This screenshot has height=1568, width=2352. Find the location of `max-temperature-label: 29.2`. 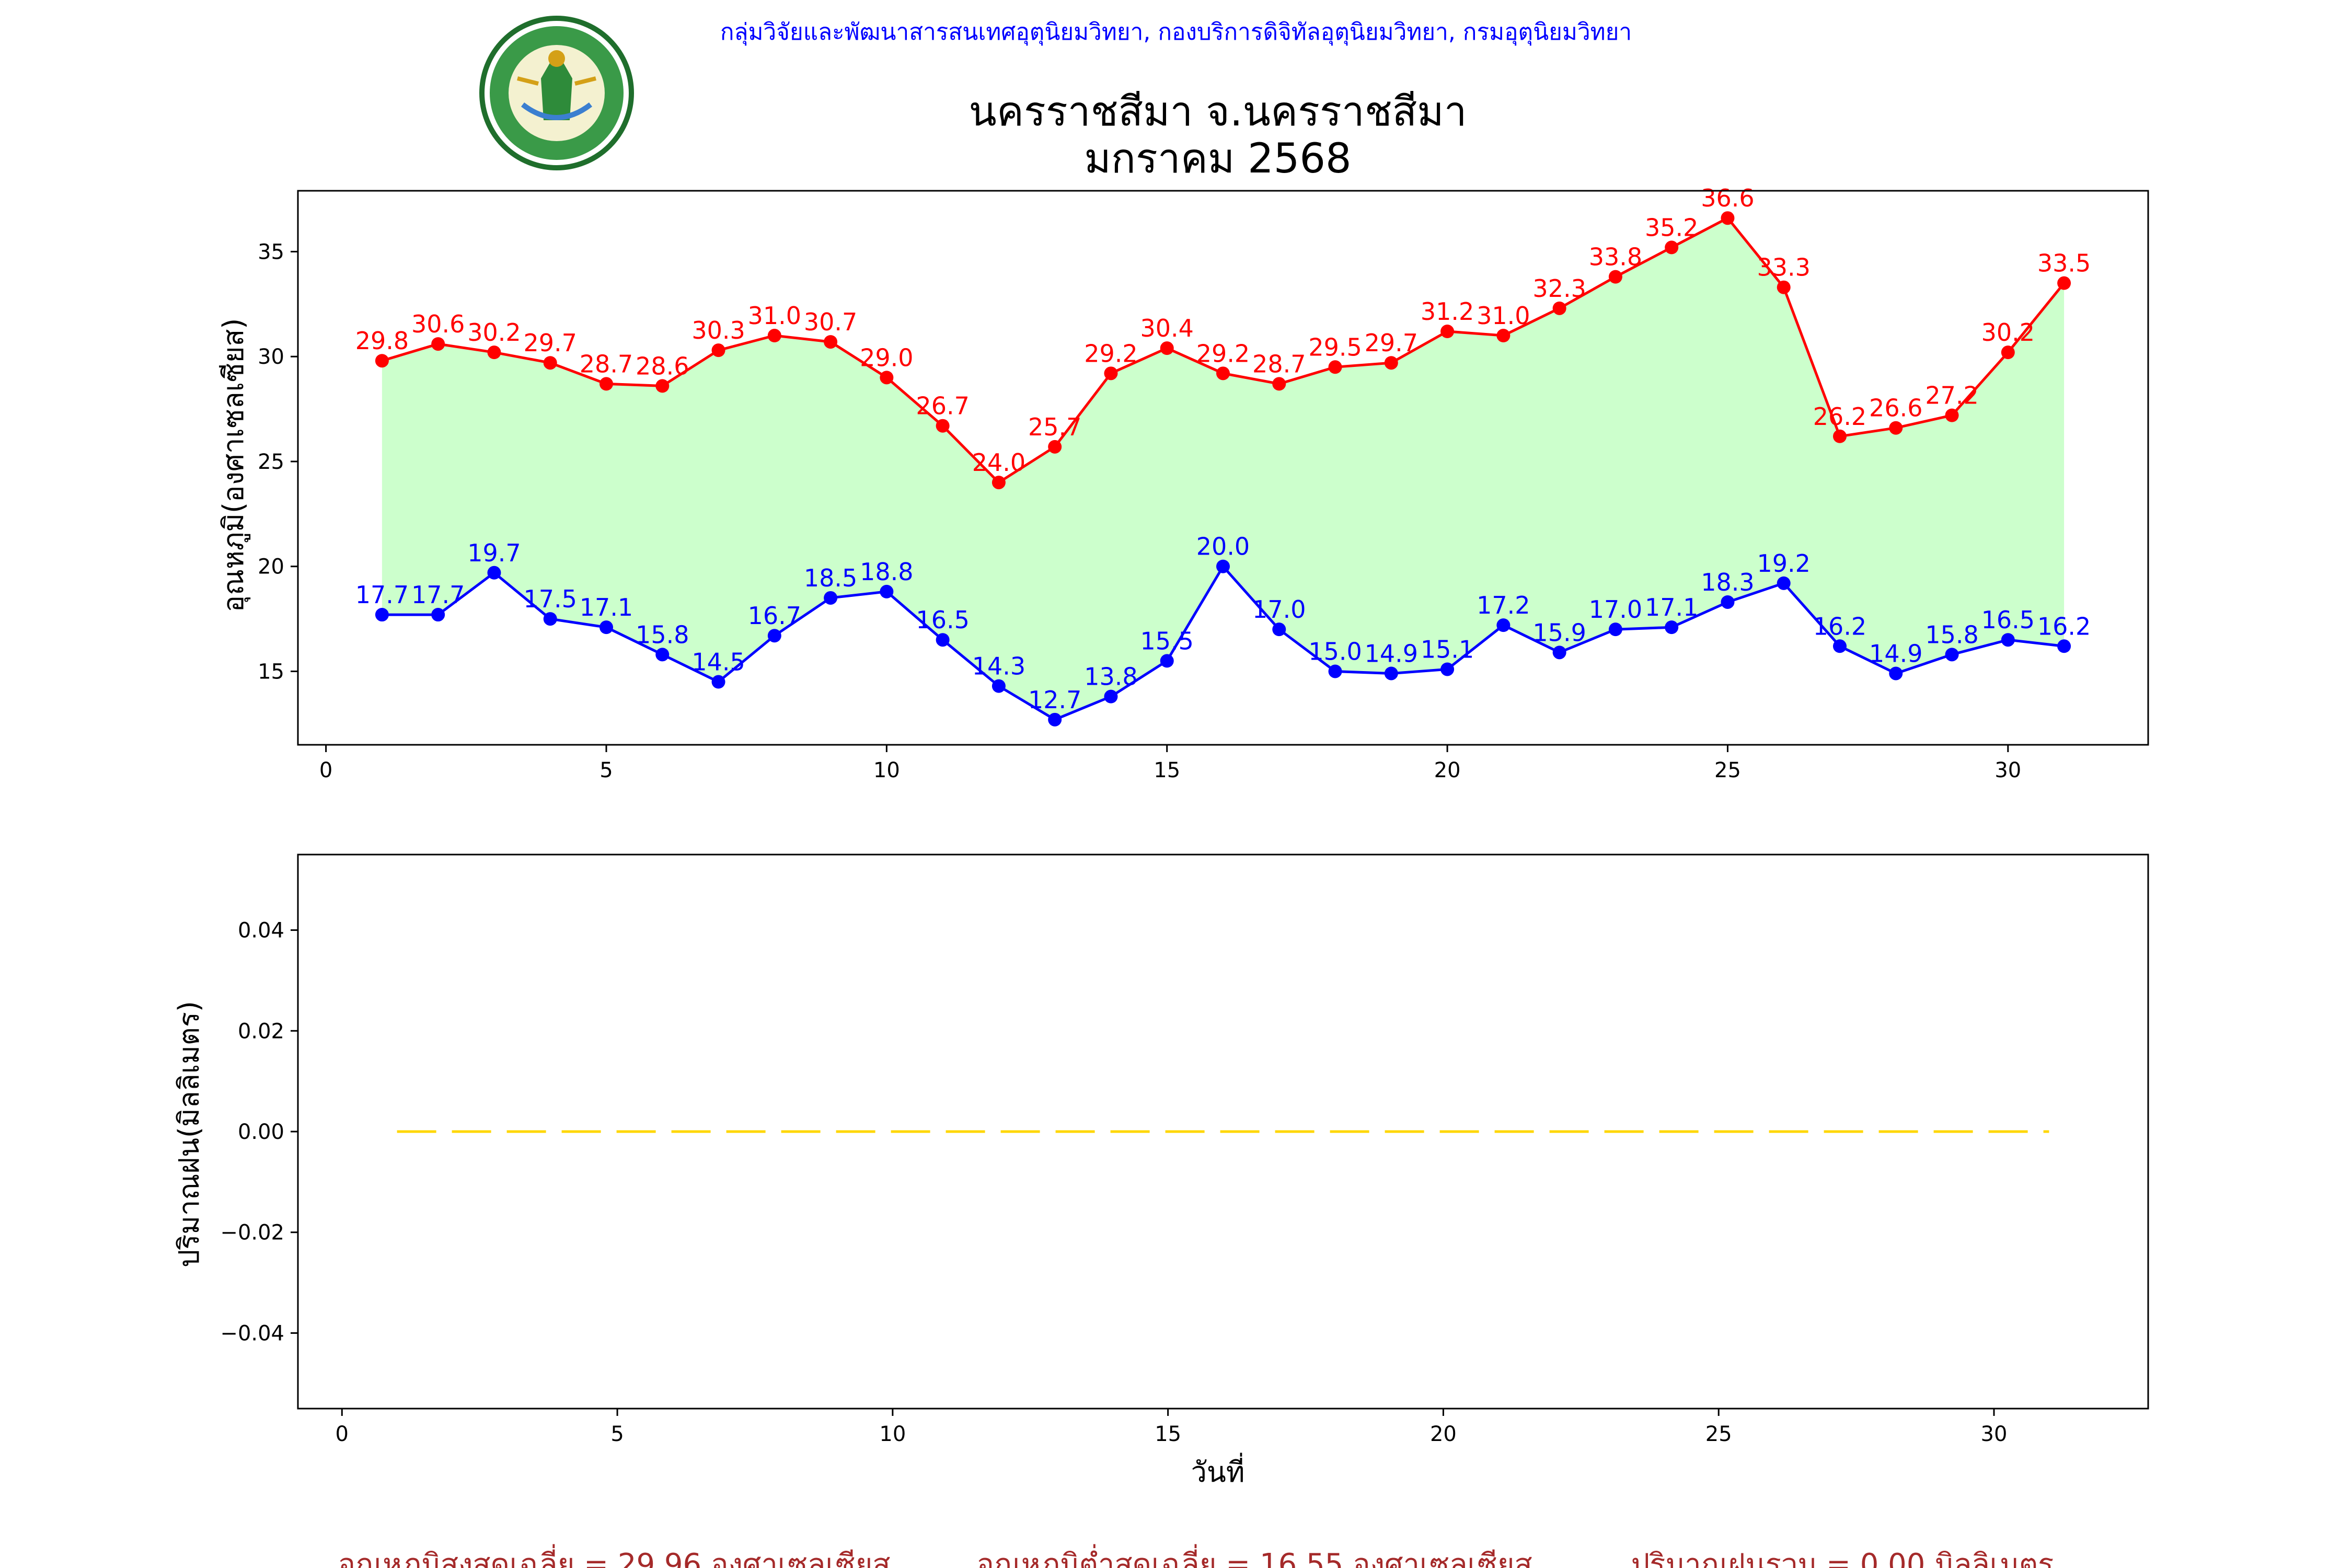

max-temperature-label: 29.2 is located at coordinates (1110, 353).